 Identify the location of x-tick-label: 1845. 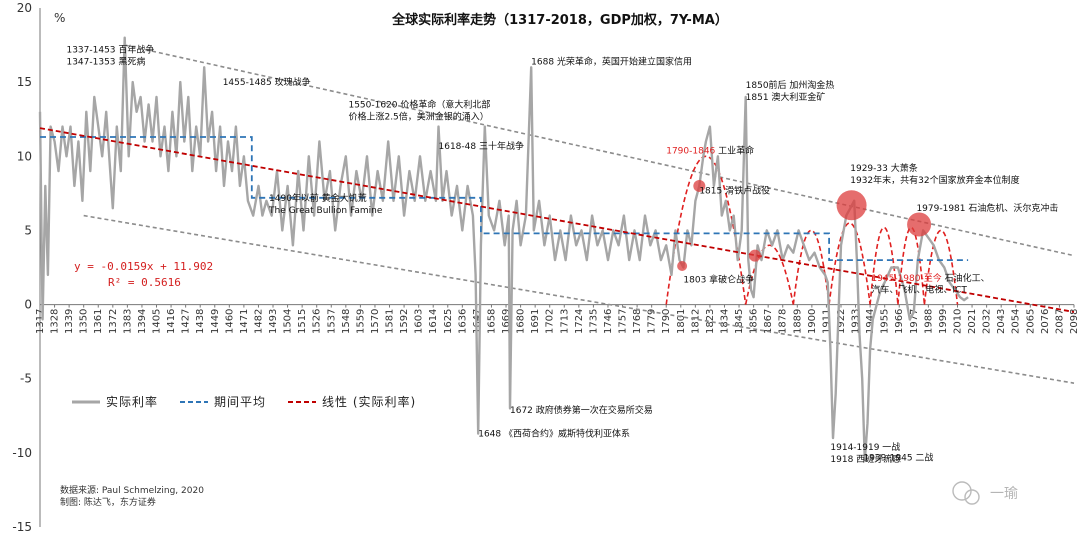
(739, 321).